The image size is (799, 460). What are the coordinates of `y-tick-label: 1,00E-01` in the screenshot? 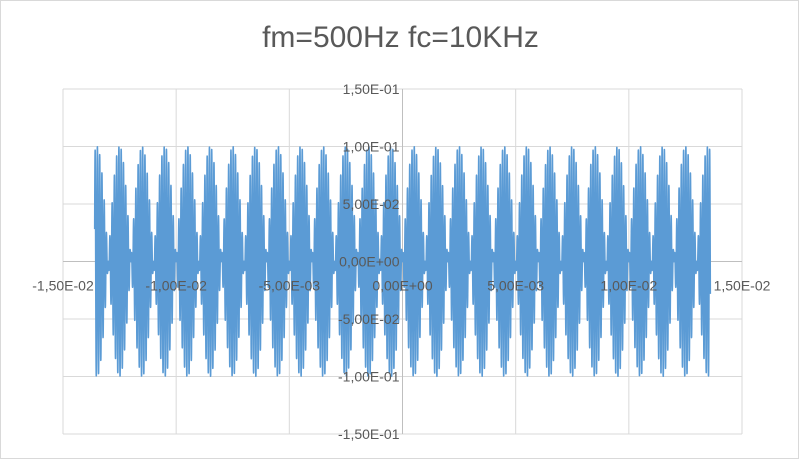 It's located at (371, 147).